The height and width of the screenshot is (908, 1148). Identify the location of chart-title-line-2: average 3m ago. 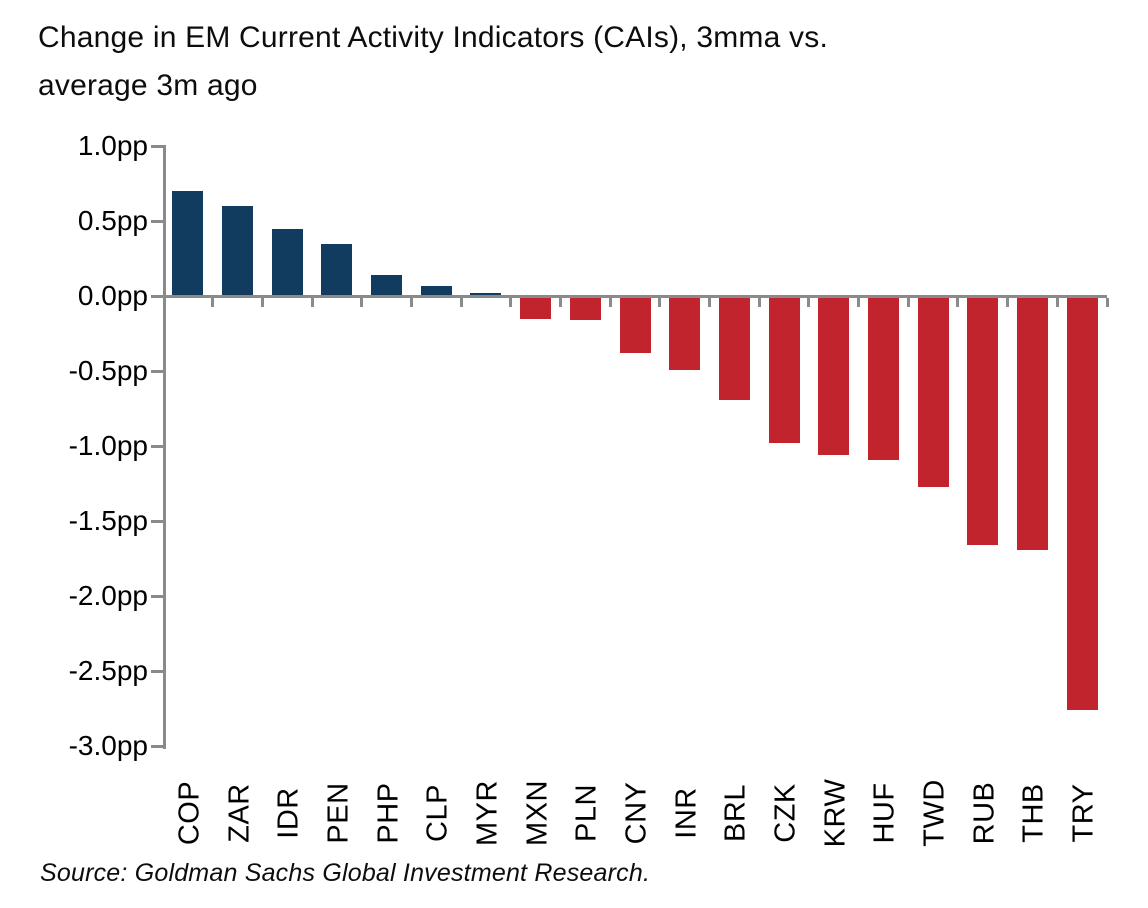
(148, 85).